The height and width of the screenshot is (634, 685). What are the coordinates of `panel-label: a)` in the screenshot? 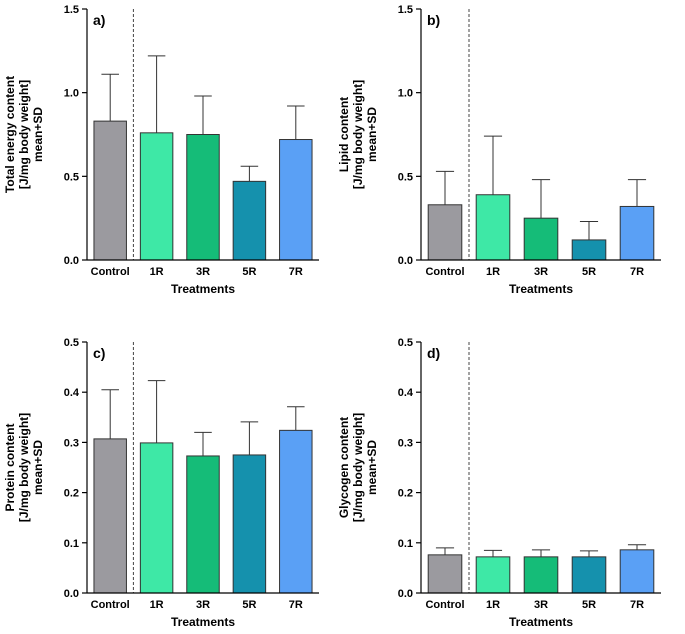 It's located at (99, 20).